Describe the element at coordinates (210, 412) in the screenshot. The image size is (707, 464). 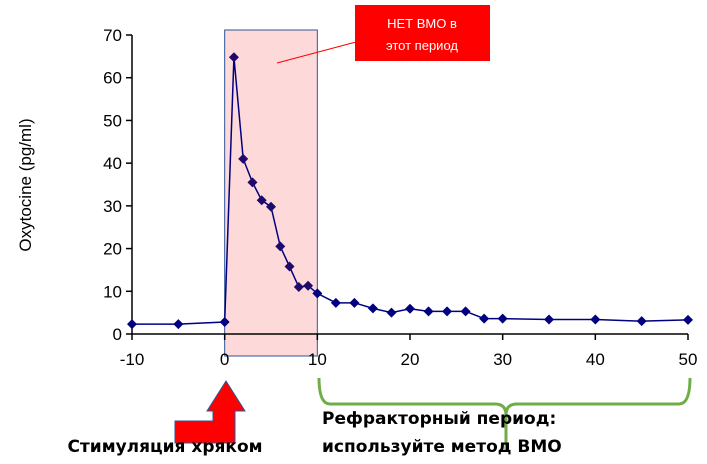
I see `bent-up-arrow-icon` at that location.